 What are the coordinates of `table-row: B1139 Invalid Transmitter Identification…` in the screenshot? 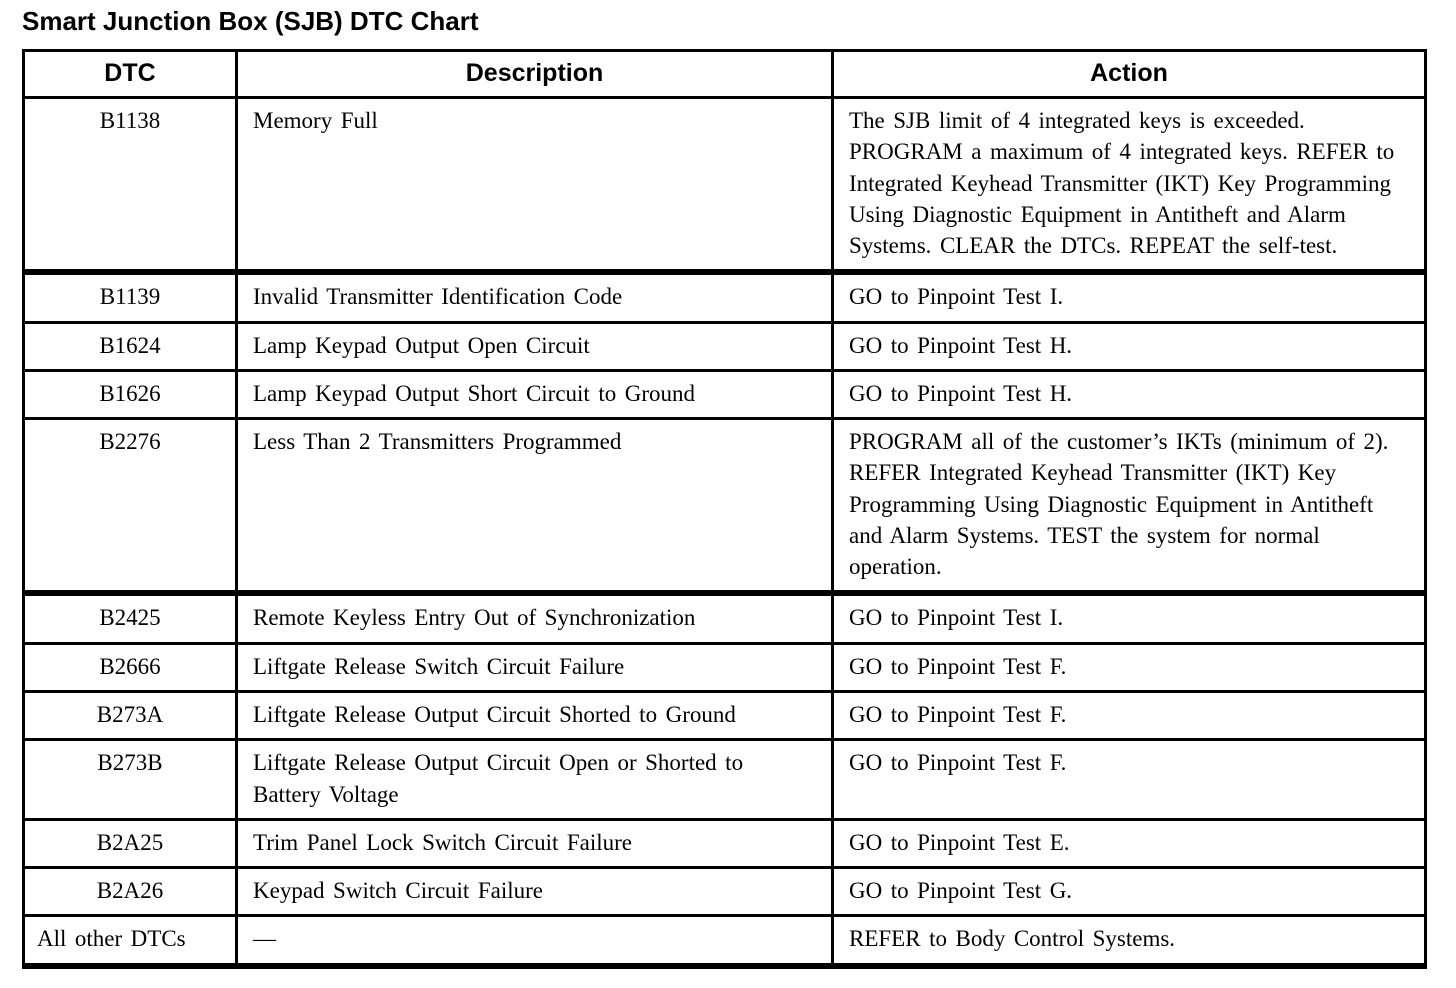 It's located at (724, 297).